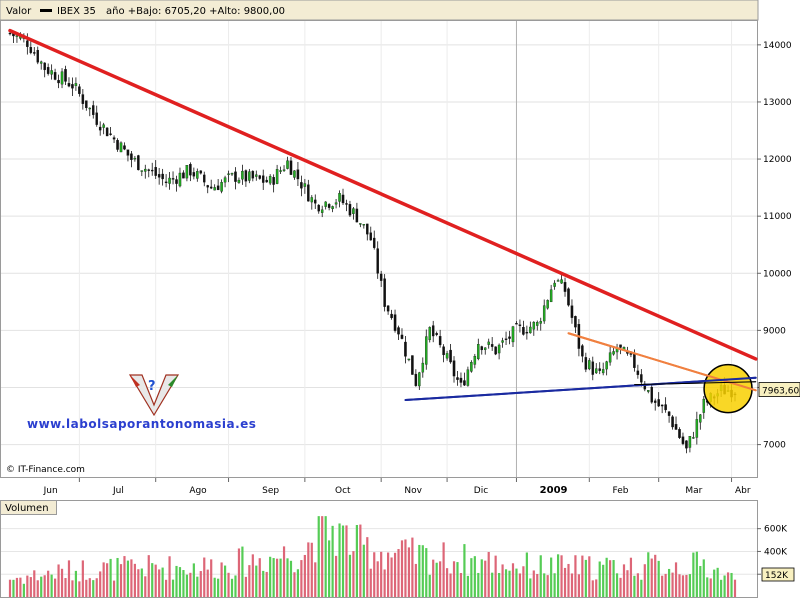 The width and height of the screenshot is (800, 600). Describe the element at coordinates (774, 446) in the screenshot. I see `price-tick-label: 7000` at that location.